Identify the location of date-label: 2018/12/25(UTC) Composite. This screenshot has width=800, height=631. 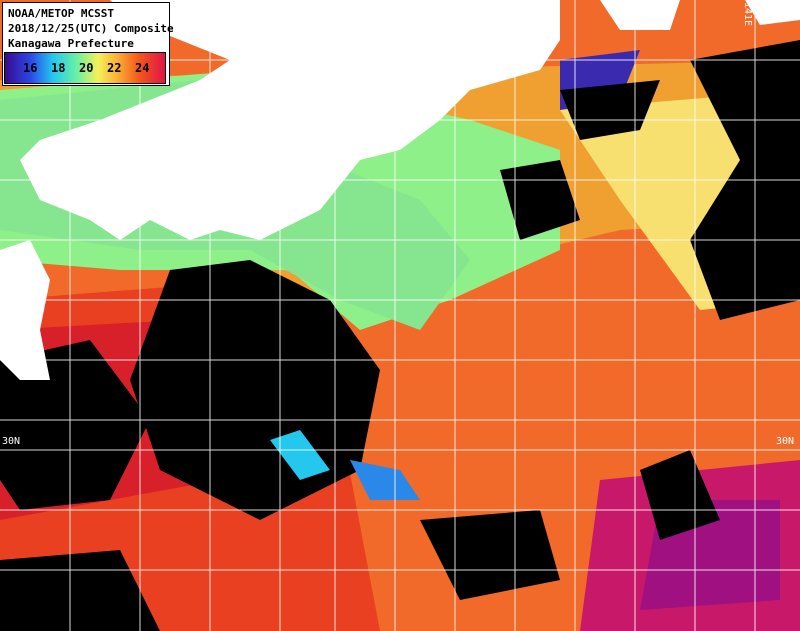
(91, 28).